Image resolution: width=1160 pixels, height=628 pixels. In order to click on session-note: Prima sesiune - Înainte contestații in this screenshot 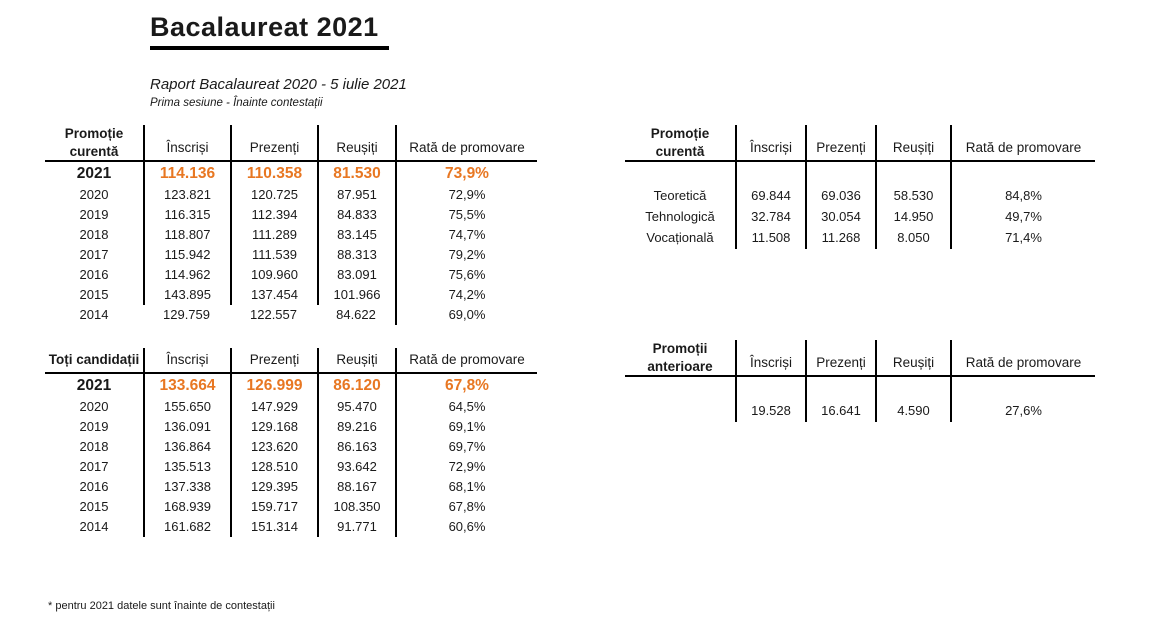, I will do `click(236, 103)`.